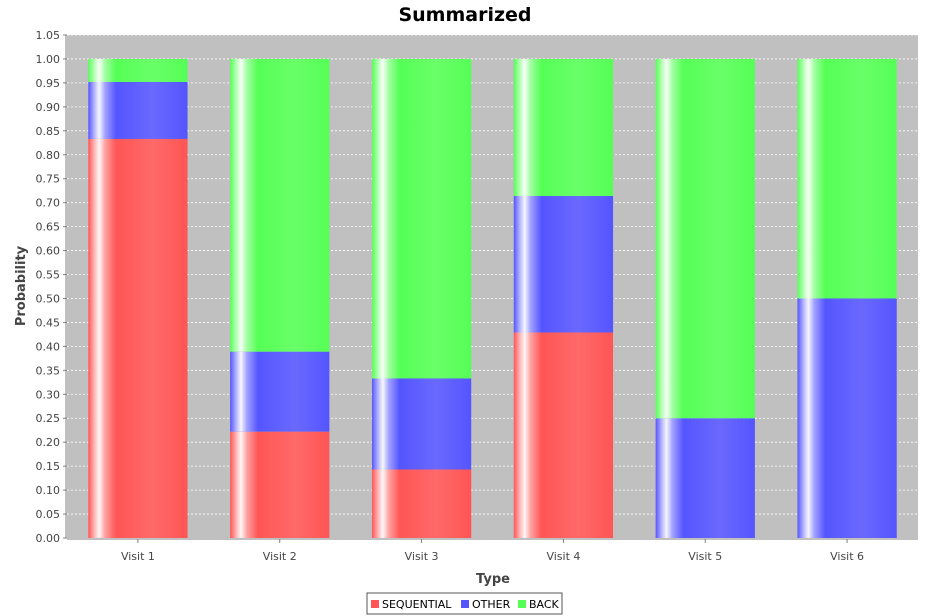  Describe the element at coordinates (280, 556) in the screenshot. I see `x-tick-label: Visit 2` at that location.